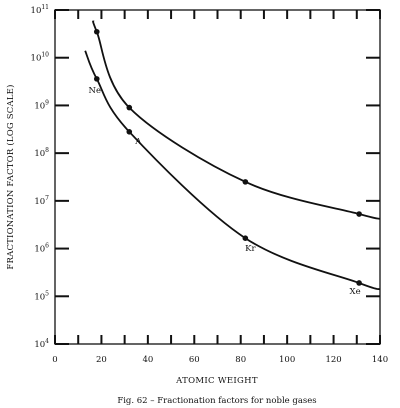 The width and height of the screenshot is (400, 408). Describe the element at coordinates (47, 341) in the screenshot. I see `y-tick-exponent: 4` at that location.